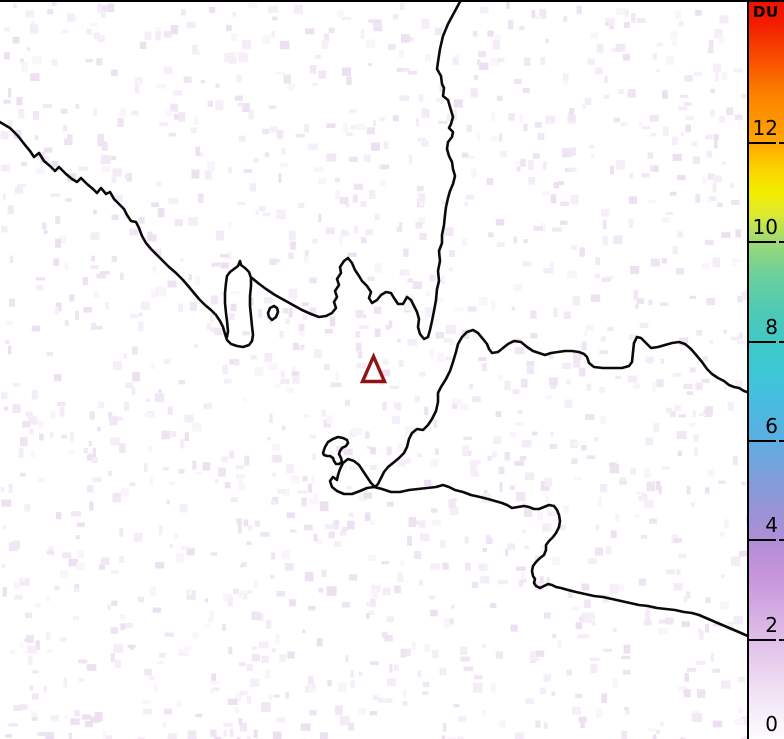  What do you see at coordinates (771, 724) in the screenshot?
I see `colorbar-tick-label: 0` at bounding box center [771, 724].